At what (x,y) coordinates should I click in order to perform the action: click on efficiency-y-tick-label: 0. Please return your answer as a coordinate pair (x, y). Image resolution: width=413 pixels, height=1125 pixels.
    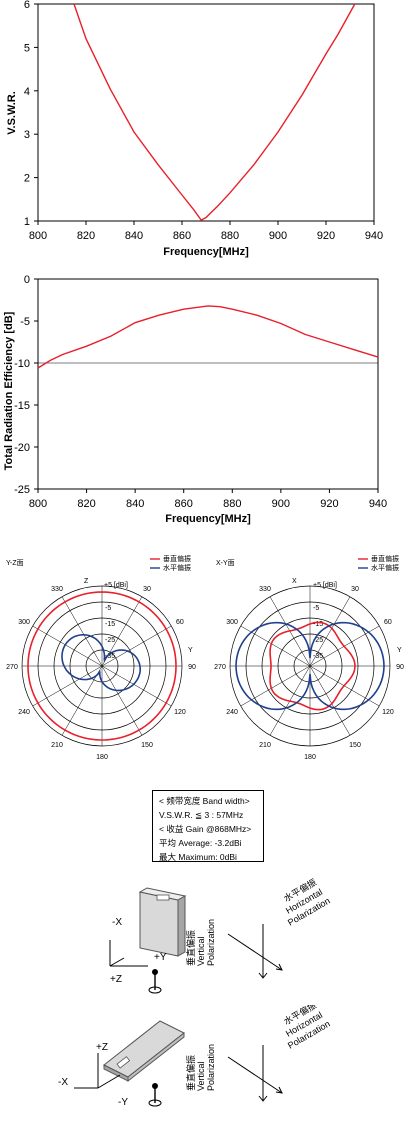
    Looking at the image, I should click on (27, 280).